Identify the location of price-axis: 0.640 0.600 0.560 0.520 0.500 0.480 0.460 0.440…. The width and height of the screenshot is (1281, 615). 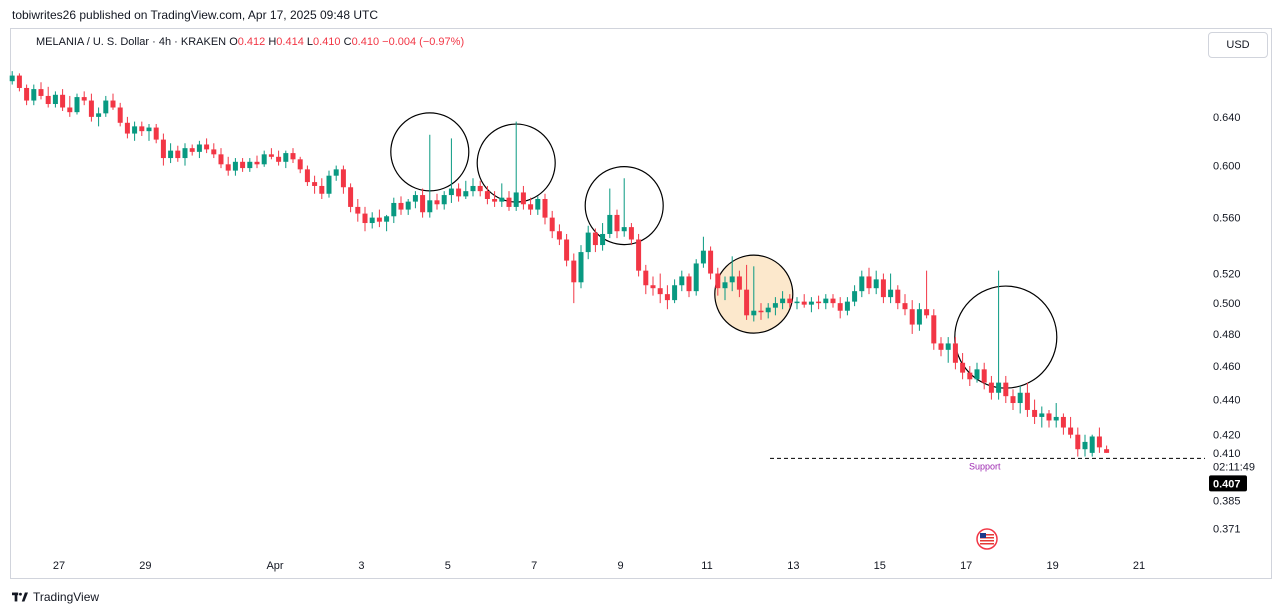
(1227, 323).